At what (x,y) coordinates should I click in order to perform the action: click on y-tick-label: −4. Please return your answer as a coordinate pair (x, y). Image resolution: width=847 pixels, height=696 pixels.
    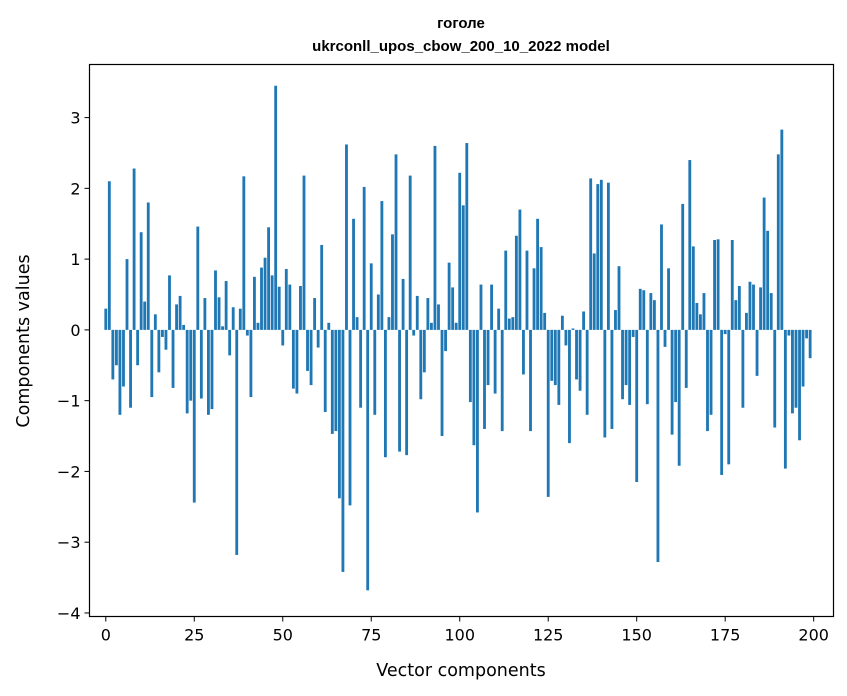
    Looking at the image, I should click on (69, 613).